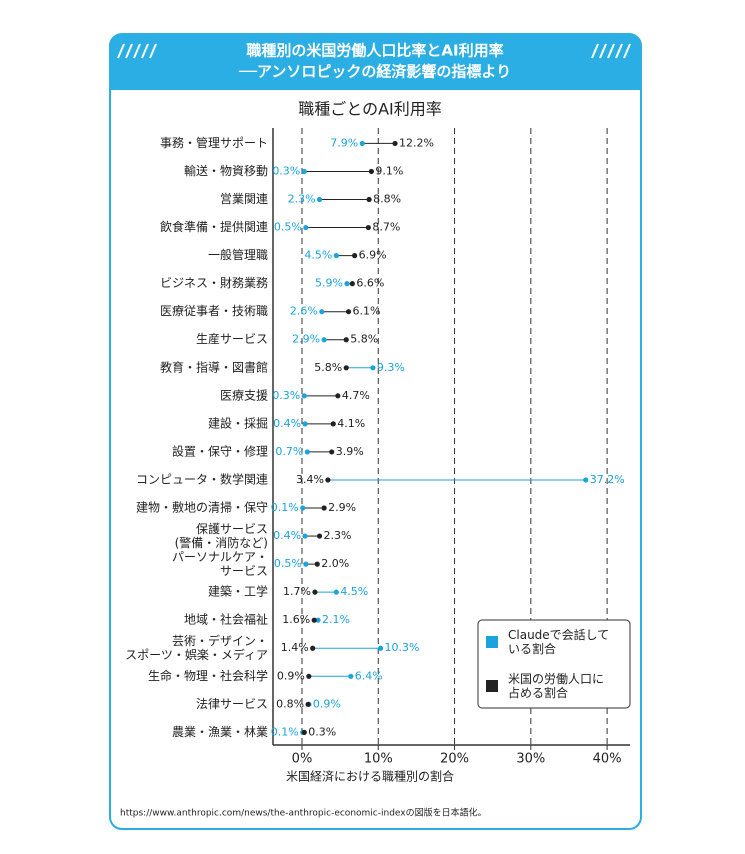 The image size is (745, 854). Describe the element at coordinates (214, 142) in the screenshot. I see `y-tick-label: 事務・管理サポート` at that location.